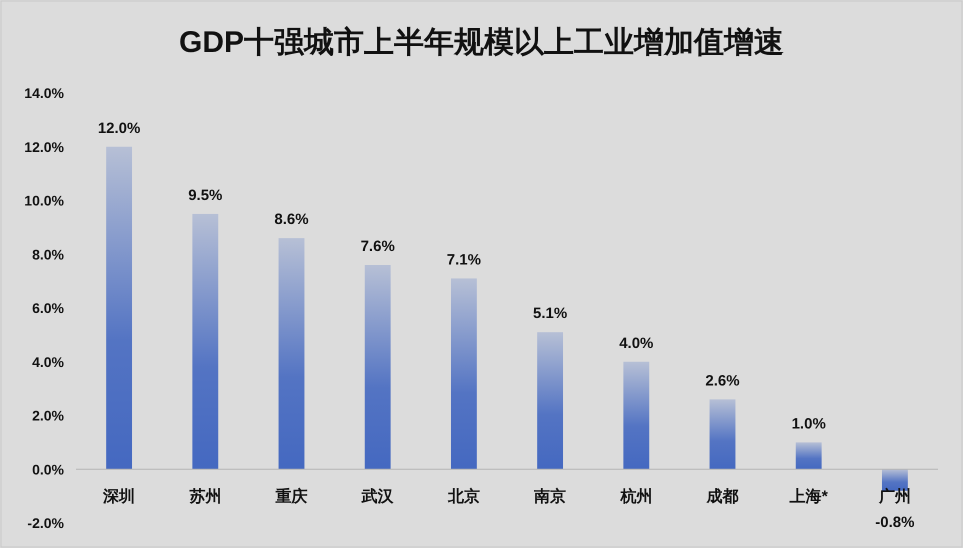 This screenshot has height=548, width=963. What do you see at coordinates (48, 362) in the screenshot?
I see `y-tick-label: 4.0%` at bounding box center [48, 362].